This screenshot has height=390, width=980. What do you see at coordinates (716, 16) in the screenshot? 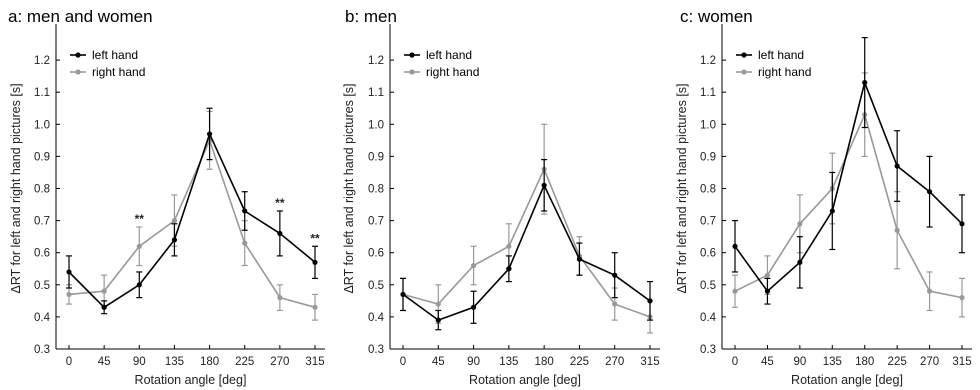
I see `panel-title: c: women` at bounding box center [716, 16].